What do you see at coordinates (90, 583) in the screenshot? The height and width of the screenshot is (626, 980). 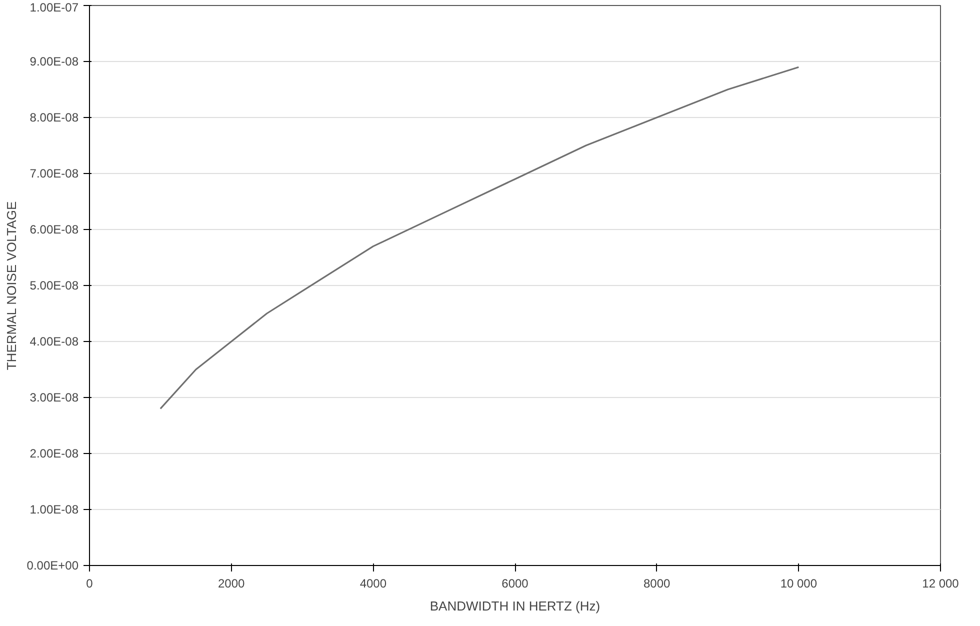 I see `x-tick-label: 0` at bounding box center [90, 583].